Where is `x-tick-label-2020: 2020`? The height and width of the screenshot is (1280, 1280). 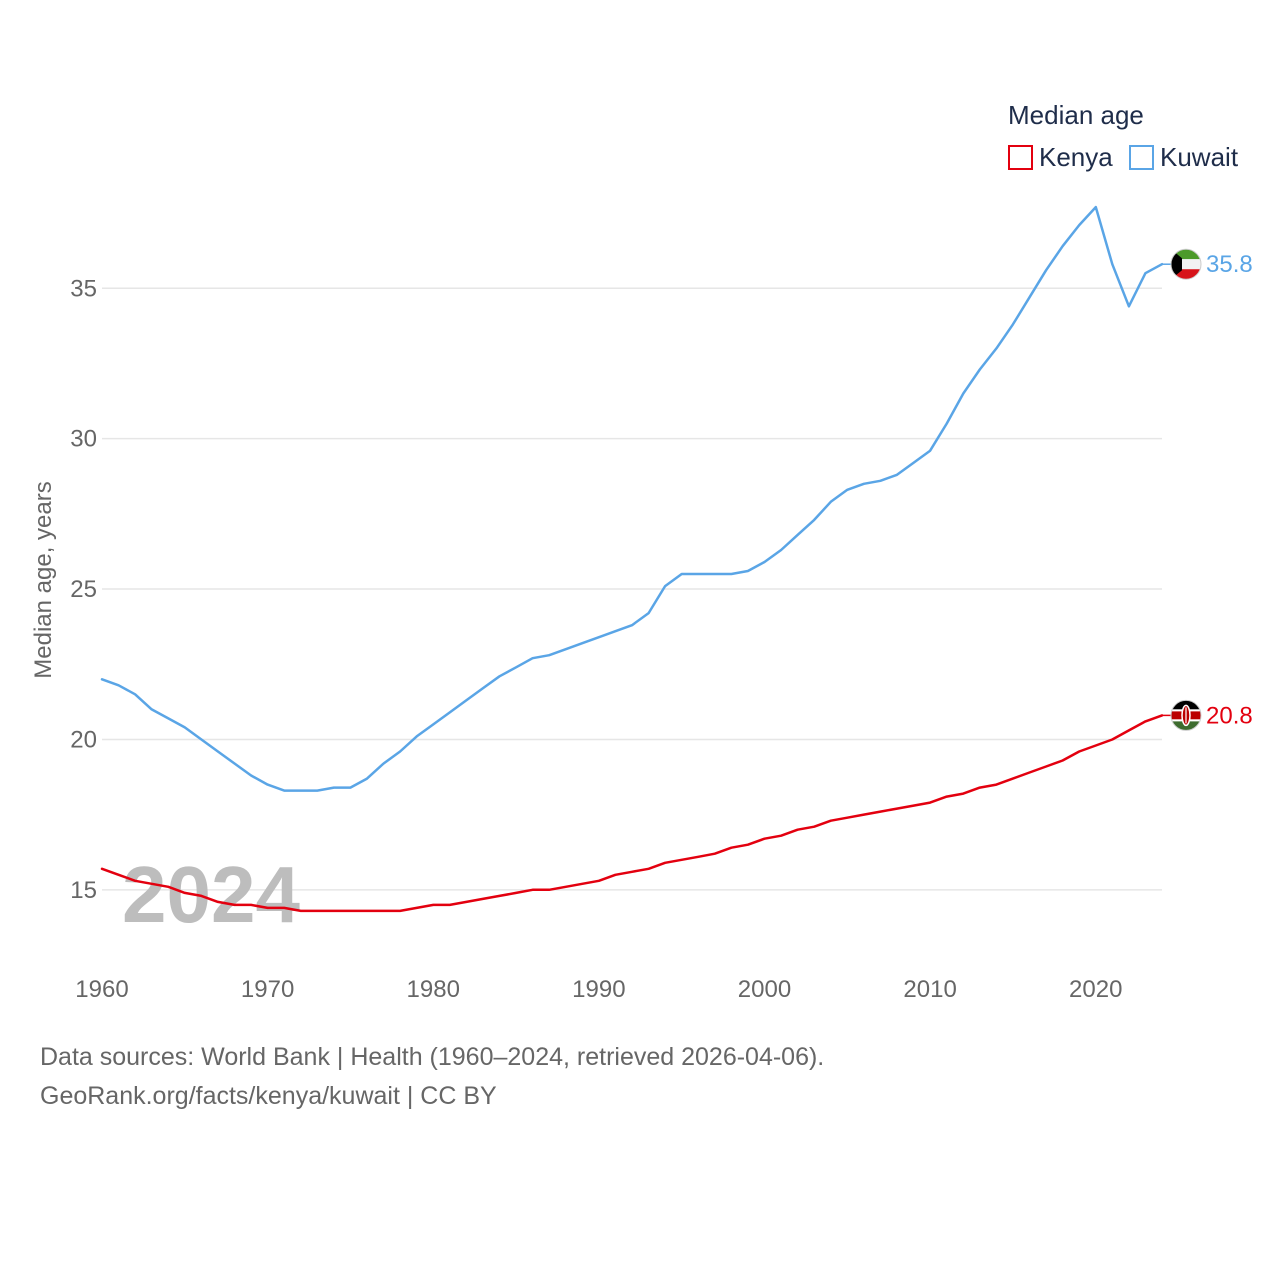
x-tick-label-2020: 2020 is located at coordinates (1095, 989).